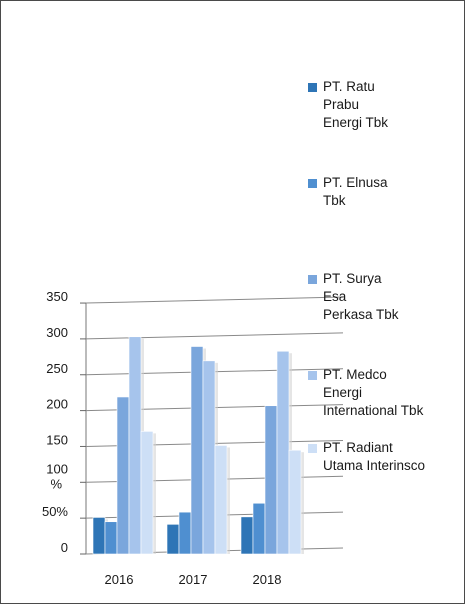  Describe the element at coordinates (55, 511) in the screenshot. I see `y-tick-label: 50%` at that location.